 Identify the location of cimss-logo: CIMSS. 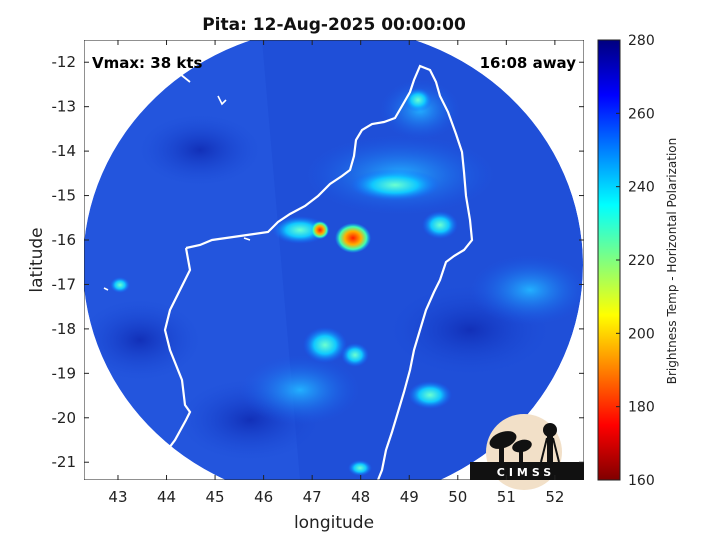
(527, 452).